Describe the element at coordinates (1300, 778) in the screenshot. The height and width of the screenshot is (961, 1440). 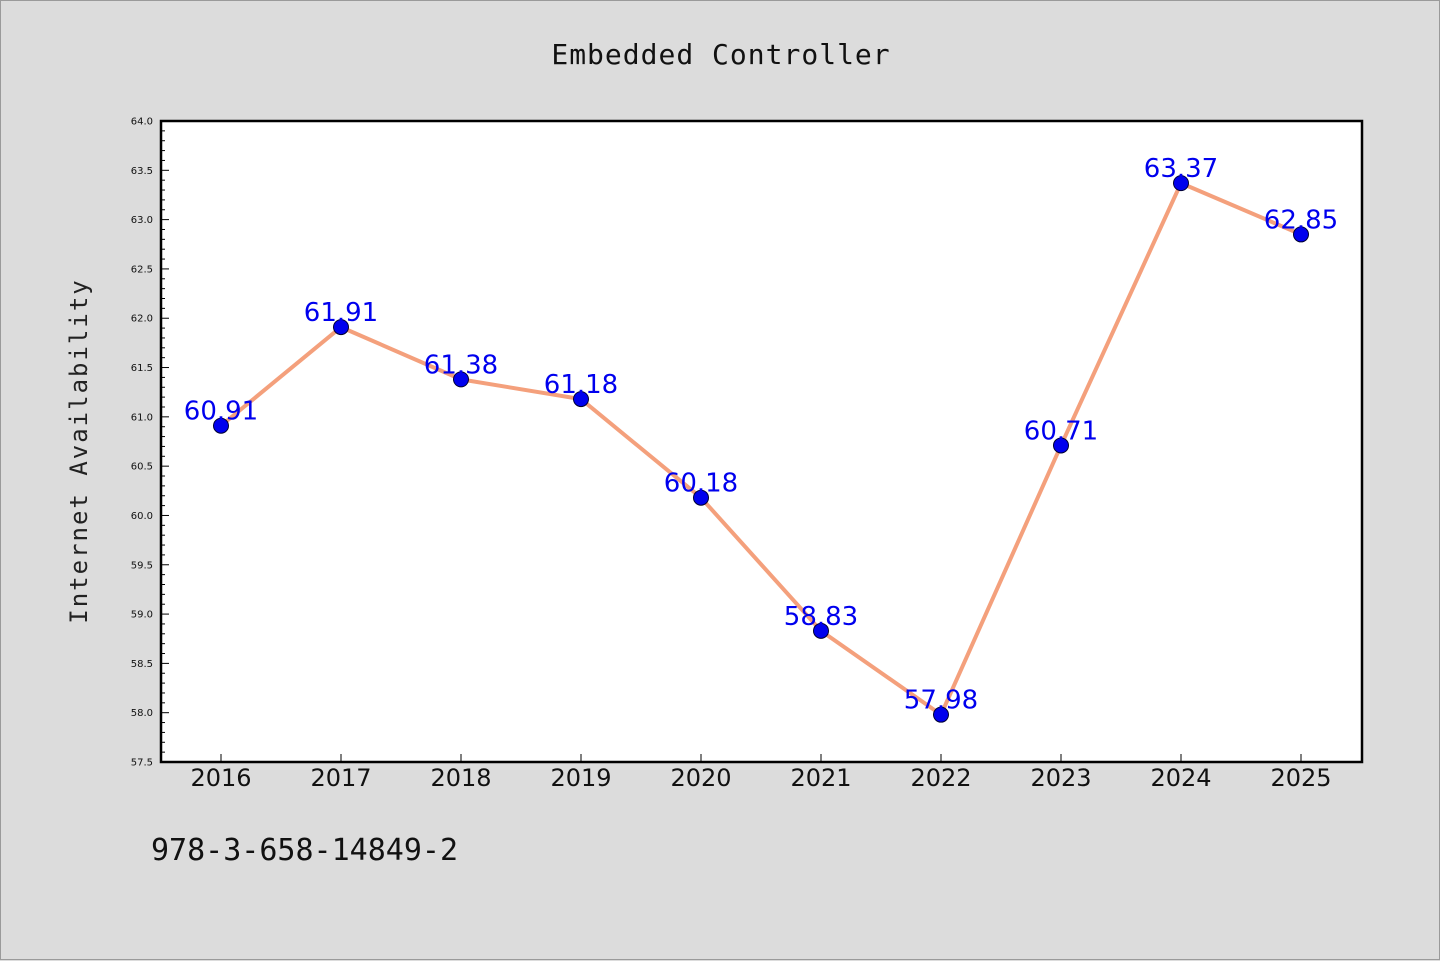
I see `x-tick-label: 2025` at that location.